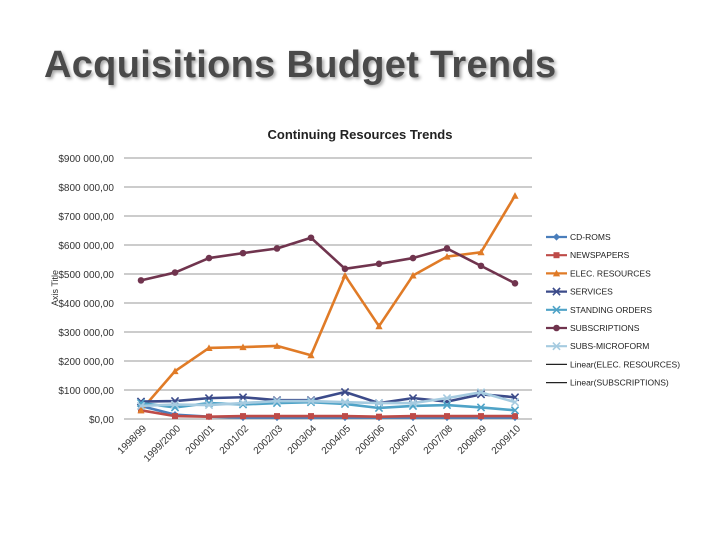 Image resolution: width=720 pixels, height=540 pixels. Describe the element at coordinates (439, 440) in the screenshot. I see `x-tick-label: 2007/08` at that location.